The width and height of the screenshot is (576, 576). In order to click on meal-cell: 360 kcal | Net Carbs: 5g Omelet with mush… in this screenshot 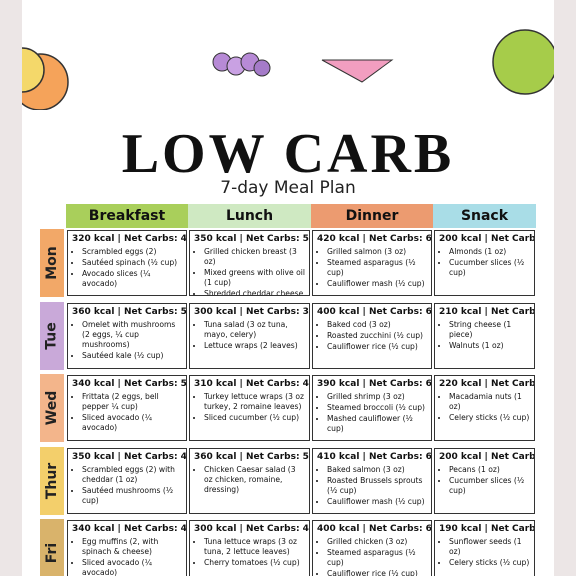, I will do `click(127, 336)`.